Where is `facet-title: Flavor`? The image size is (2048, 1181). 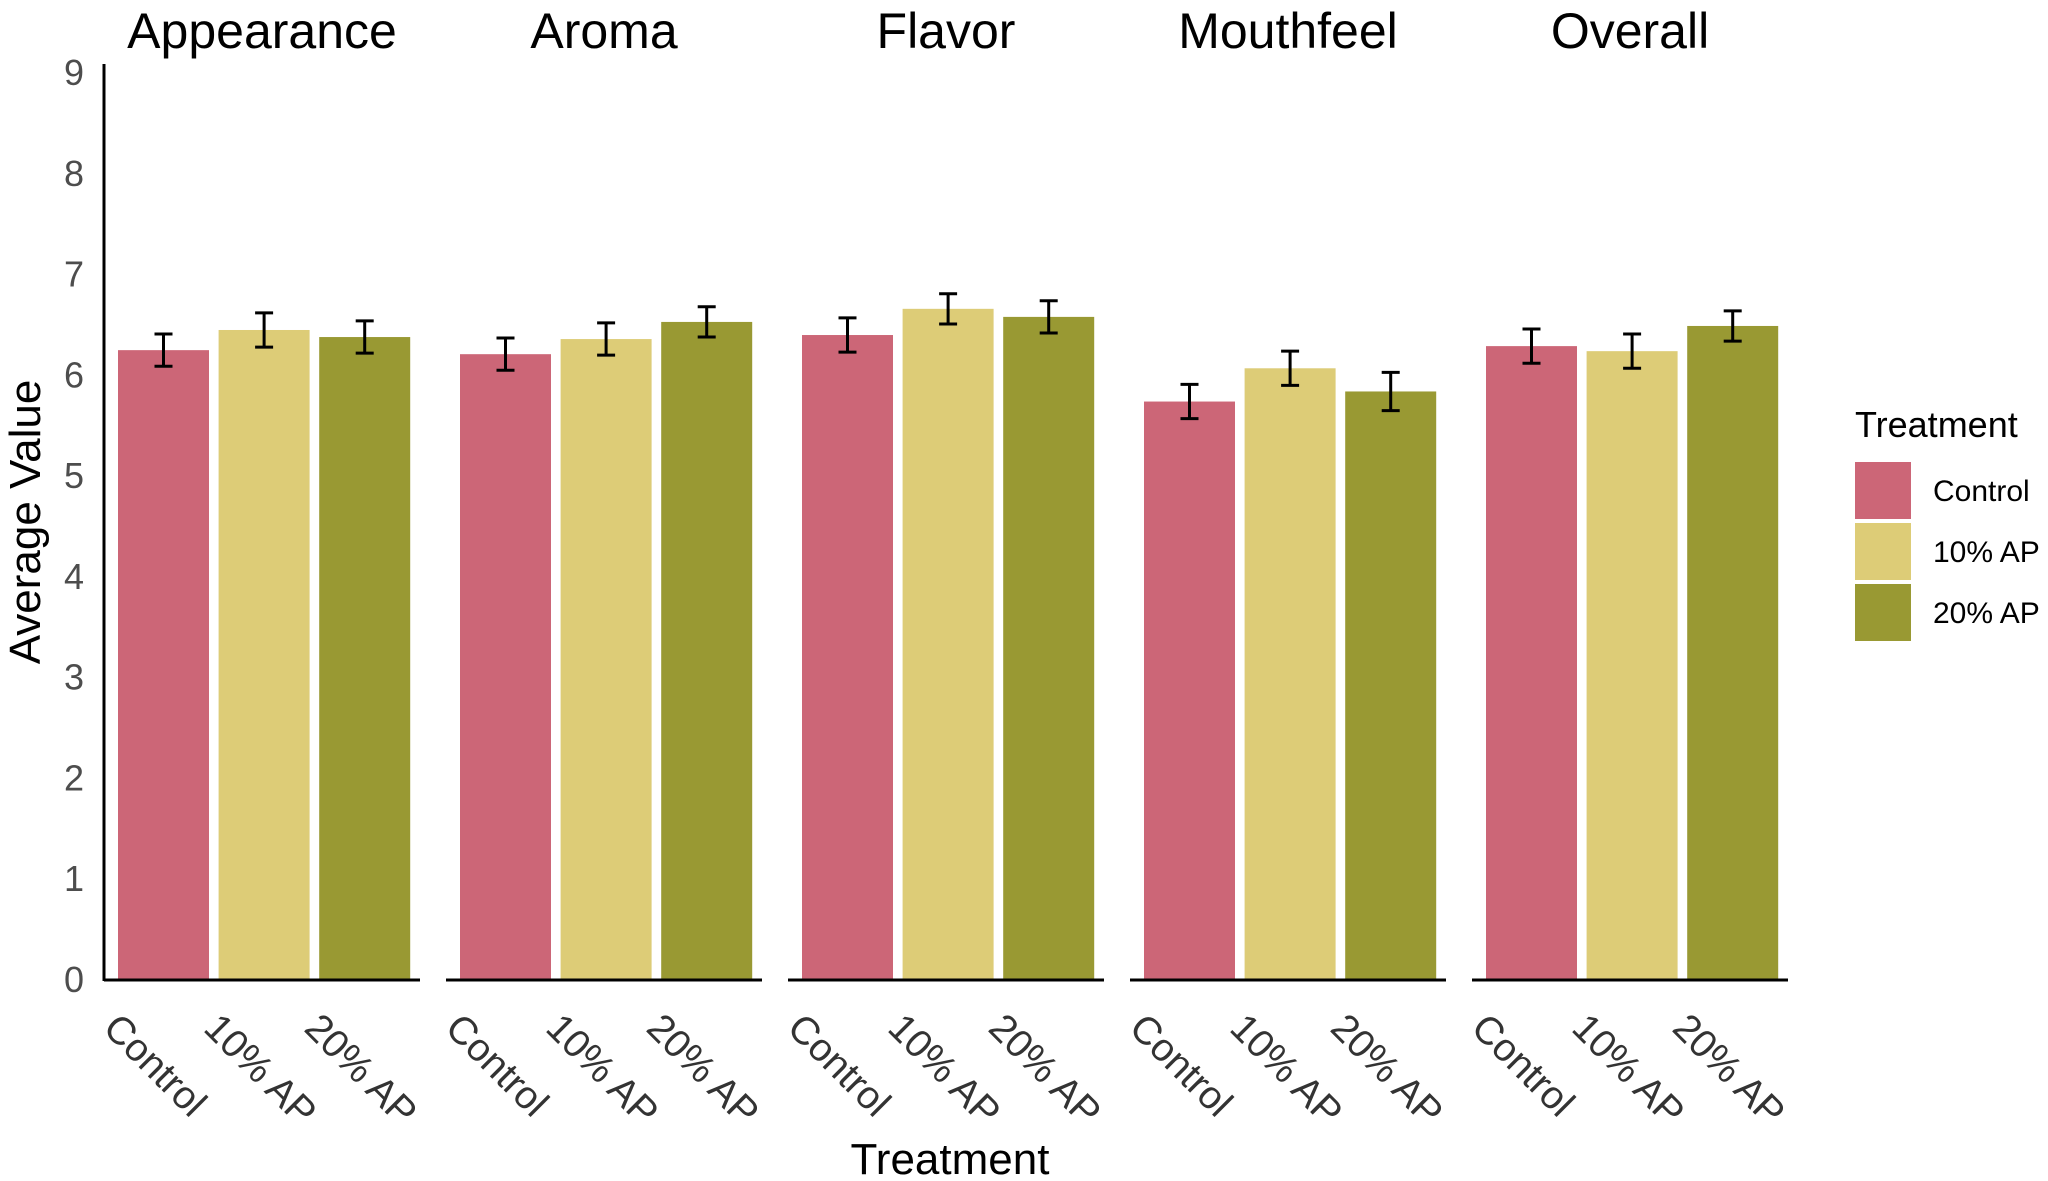
facet-title: Flavor is located at coordinates (946, 31).